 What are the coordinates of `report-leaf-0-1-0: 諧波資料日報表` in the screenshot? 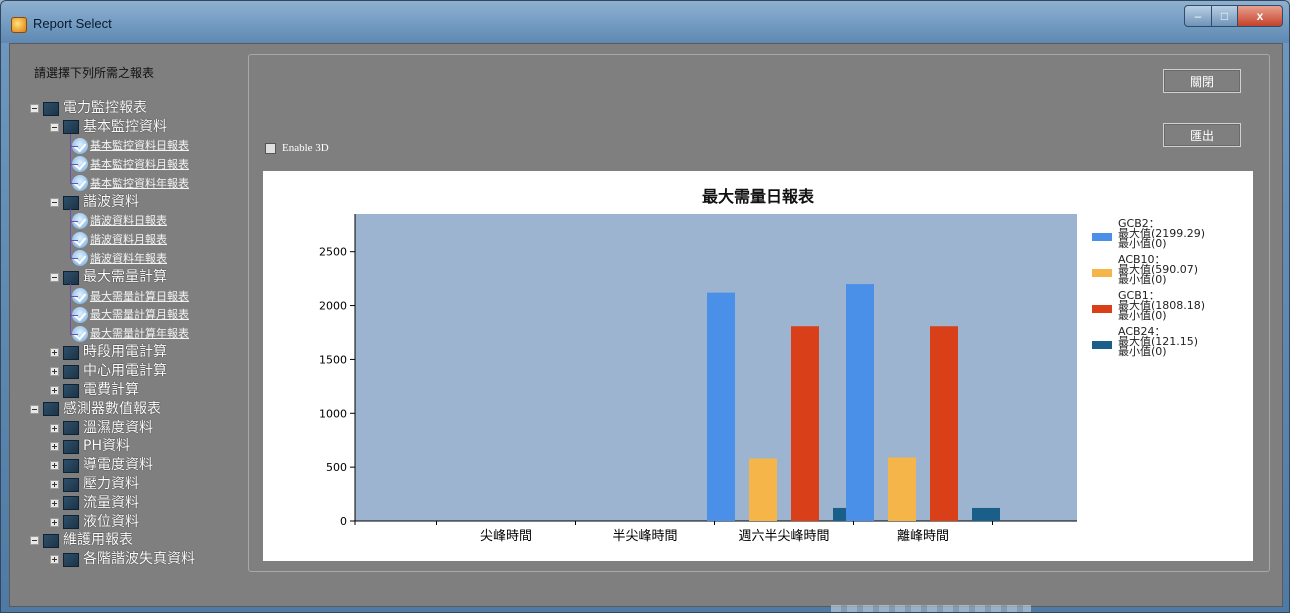 It's located at (119, 220).